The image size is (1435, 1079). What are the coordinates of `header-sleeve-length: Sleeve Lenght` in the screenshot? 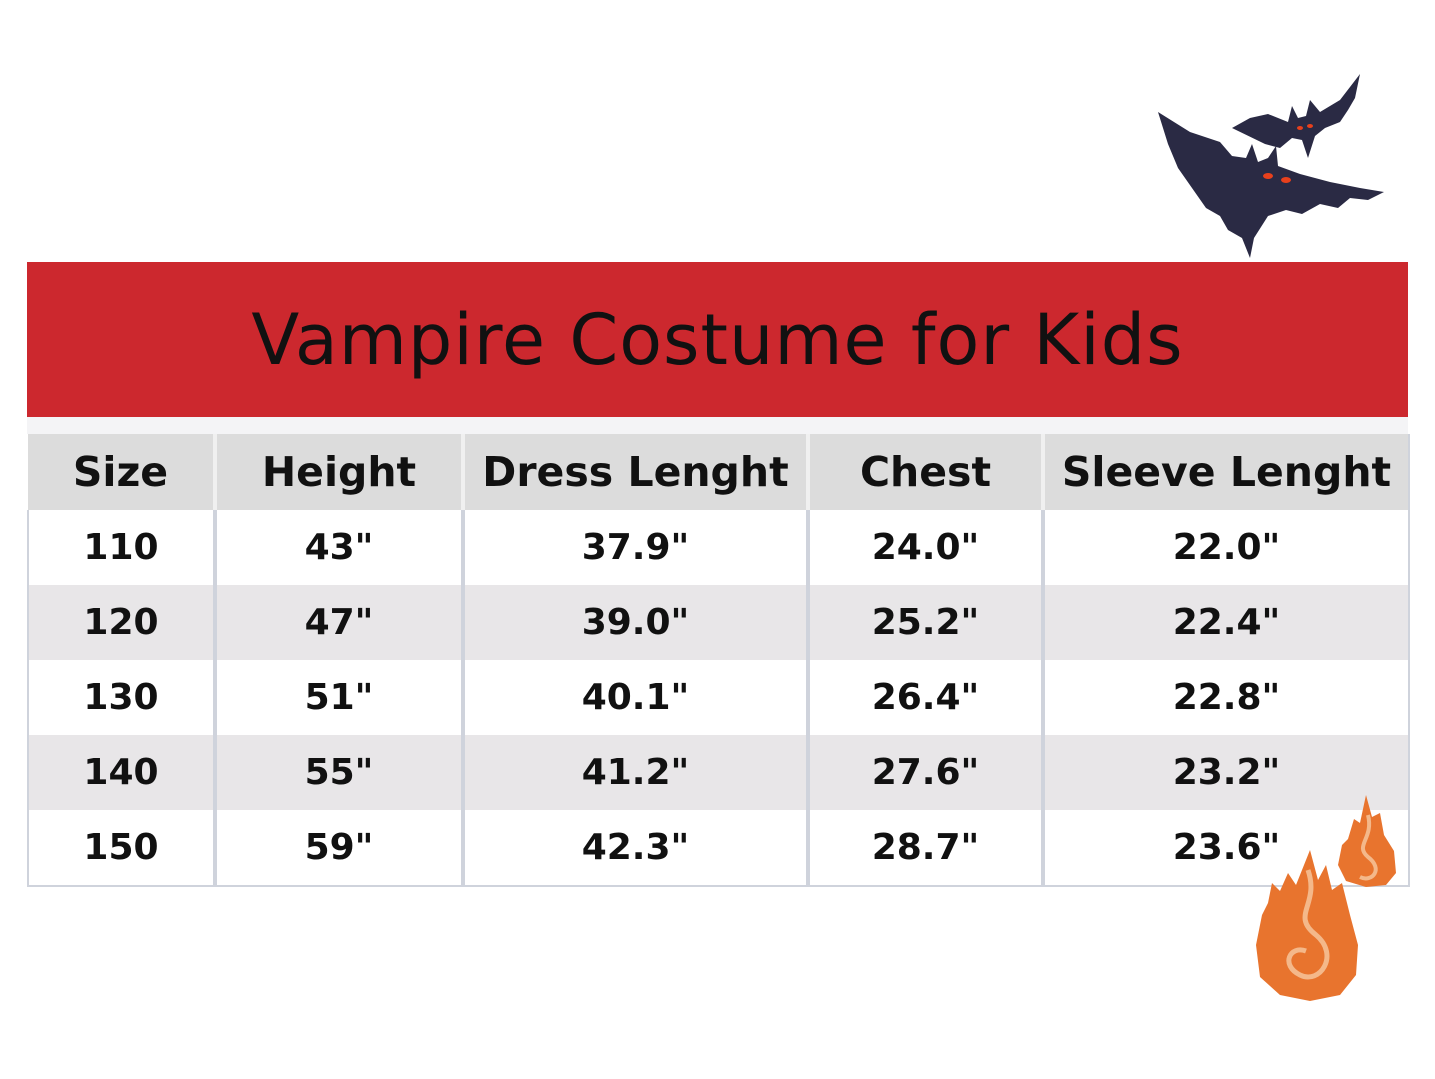 It's located at (1226, 472).